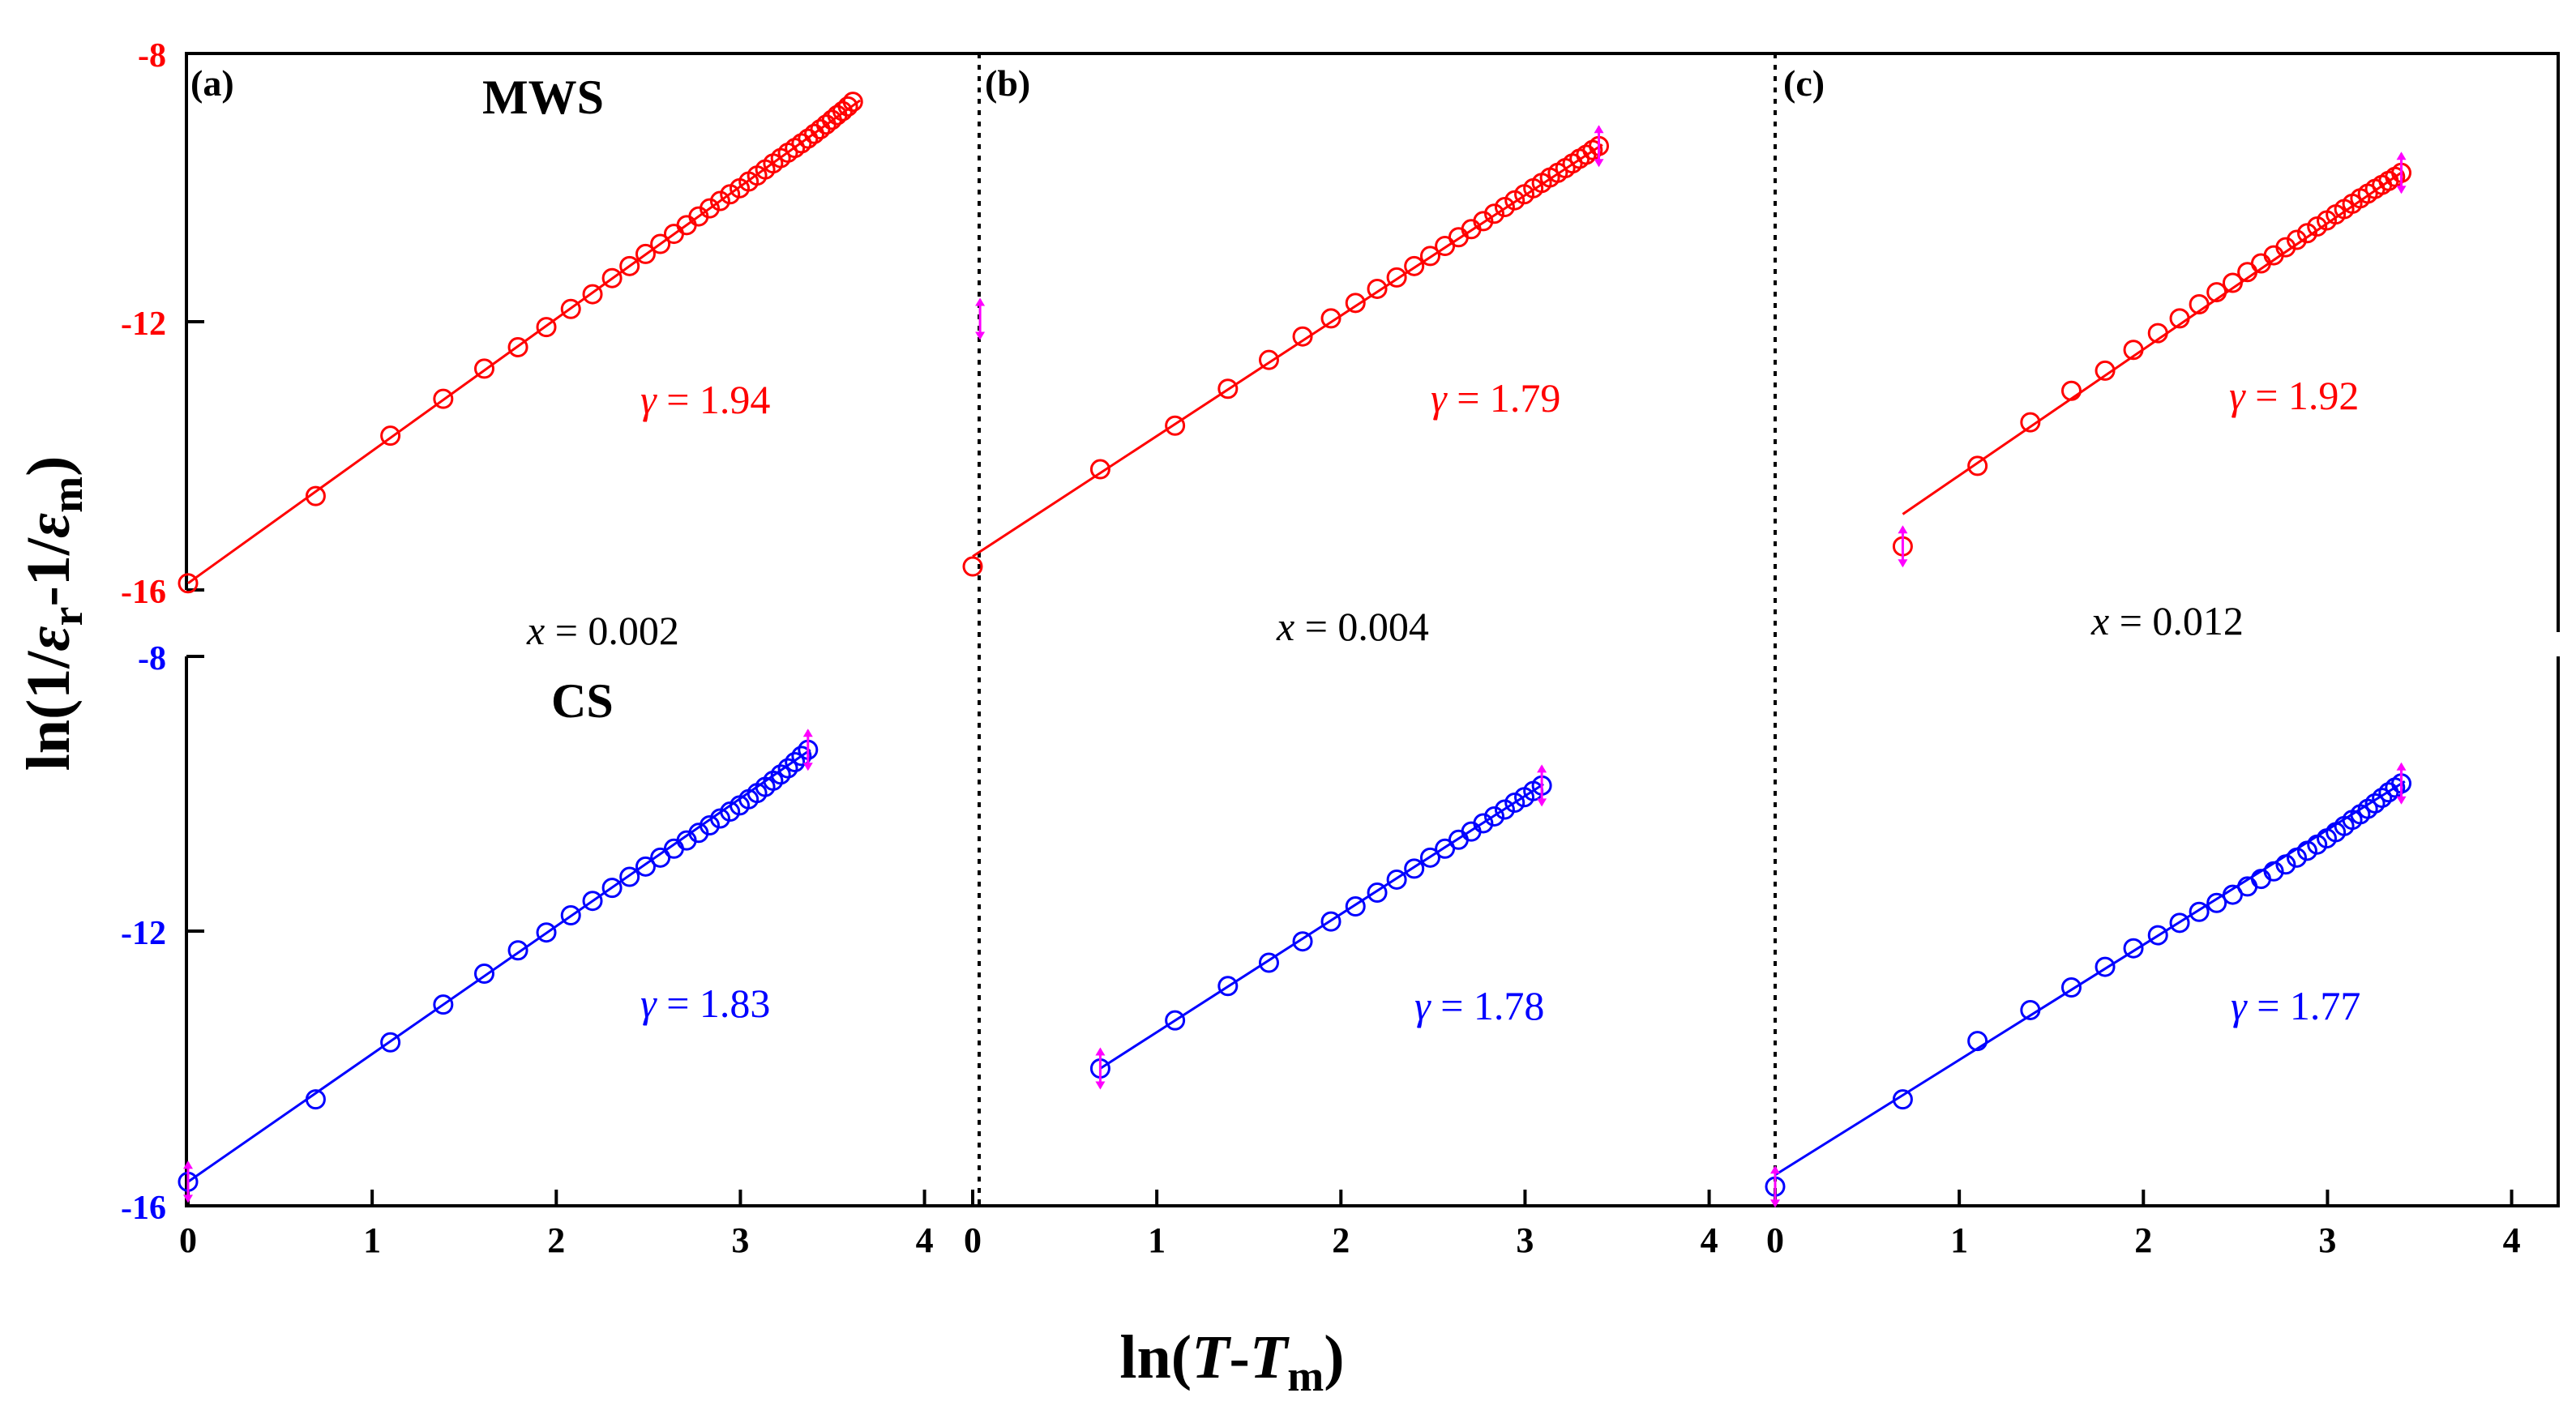  What do you see at coordinates (2304, 1006) in the screenshot?
I see `gamma-value: = 1.77` at bounding box center [2304, 1006].